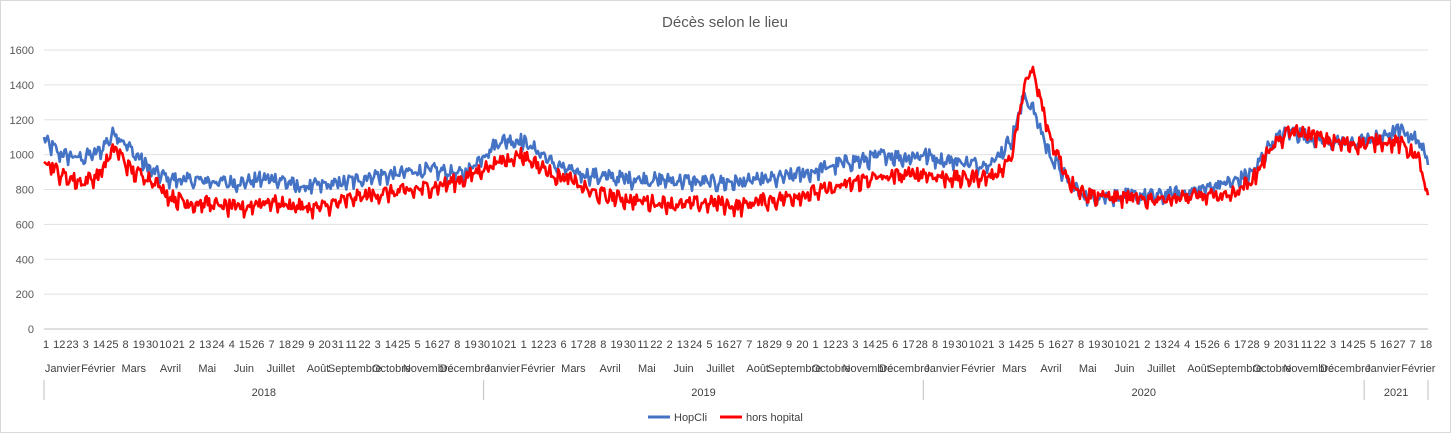  What do you see at coordinates (245, 345) in the screenshot?
I see `x-day-tick-label: 15` at bounding box center [245, 345].